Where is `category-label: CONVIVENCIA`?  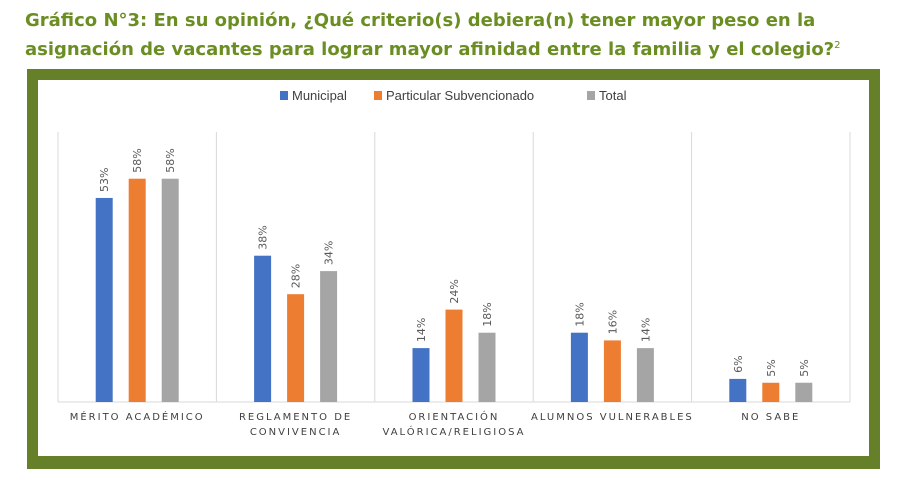 category-label: CONVIVENCIA is located at coordinates (296, 432).